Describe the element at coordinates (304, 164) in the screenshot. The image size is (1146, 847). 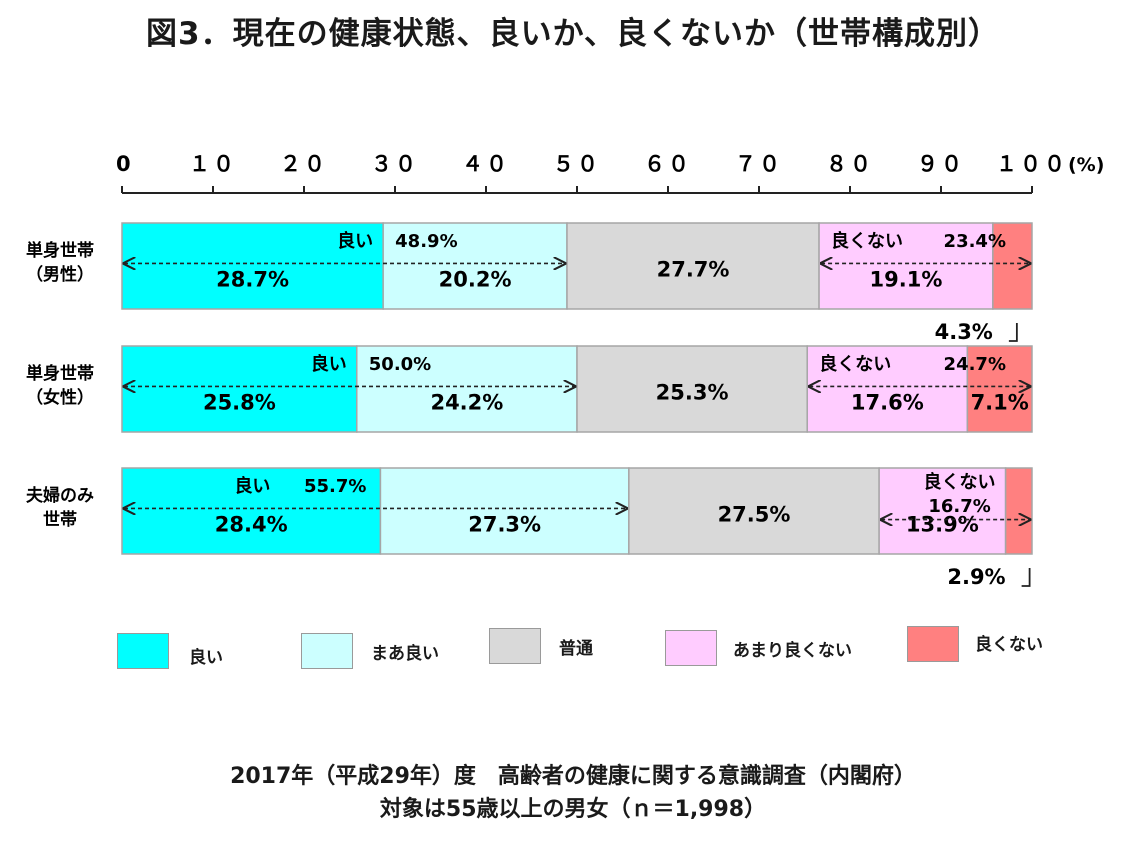
I see `axis-tick-label: ２０` at that location.